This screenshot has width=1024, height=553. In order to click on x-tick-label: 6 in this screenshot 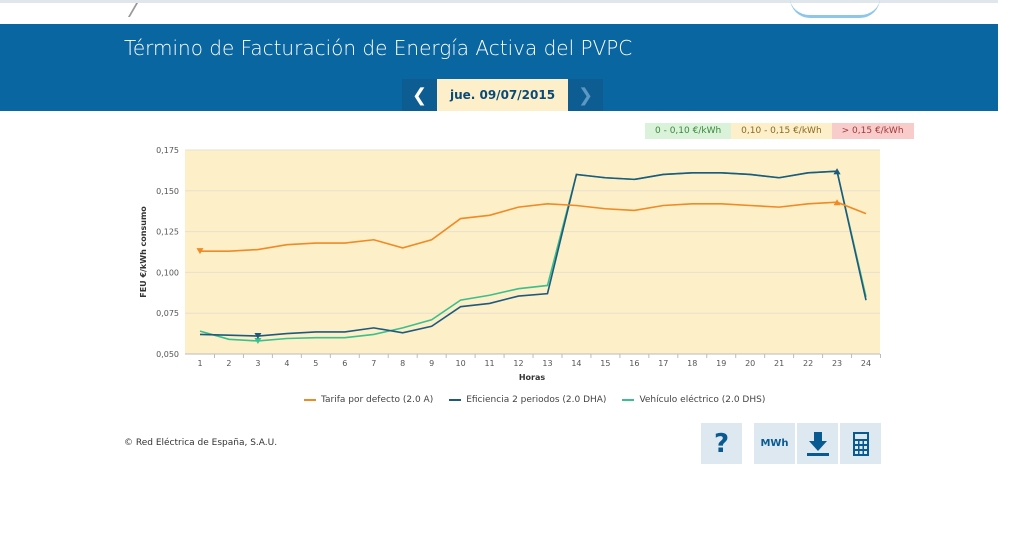, I will do `click(344, 363)`.